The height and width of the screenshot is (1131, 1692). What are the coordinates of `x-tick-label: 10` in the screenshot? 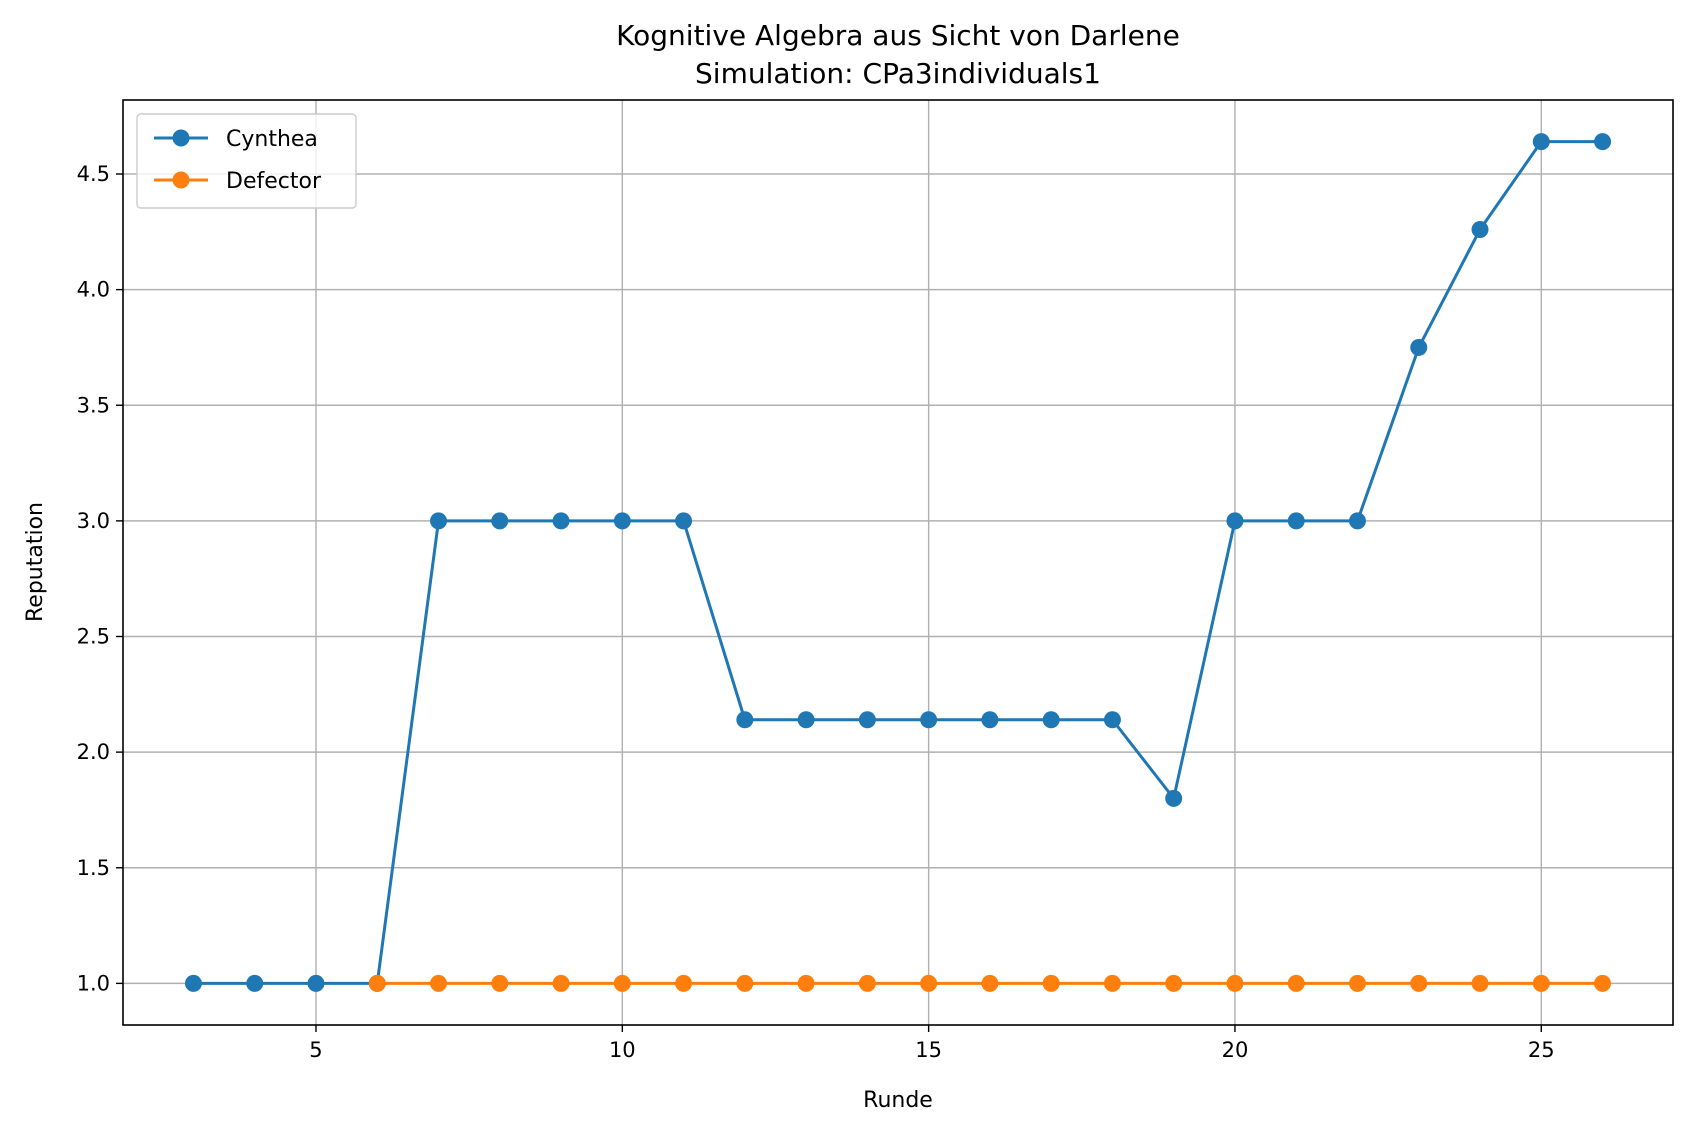 It's located at (622, 1050).